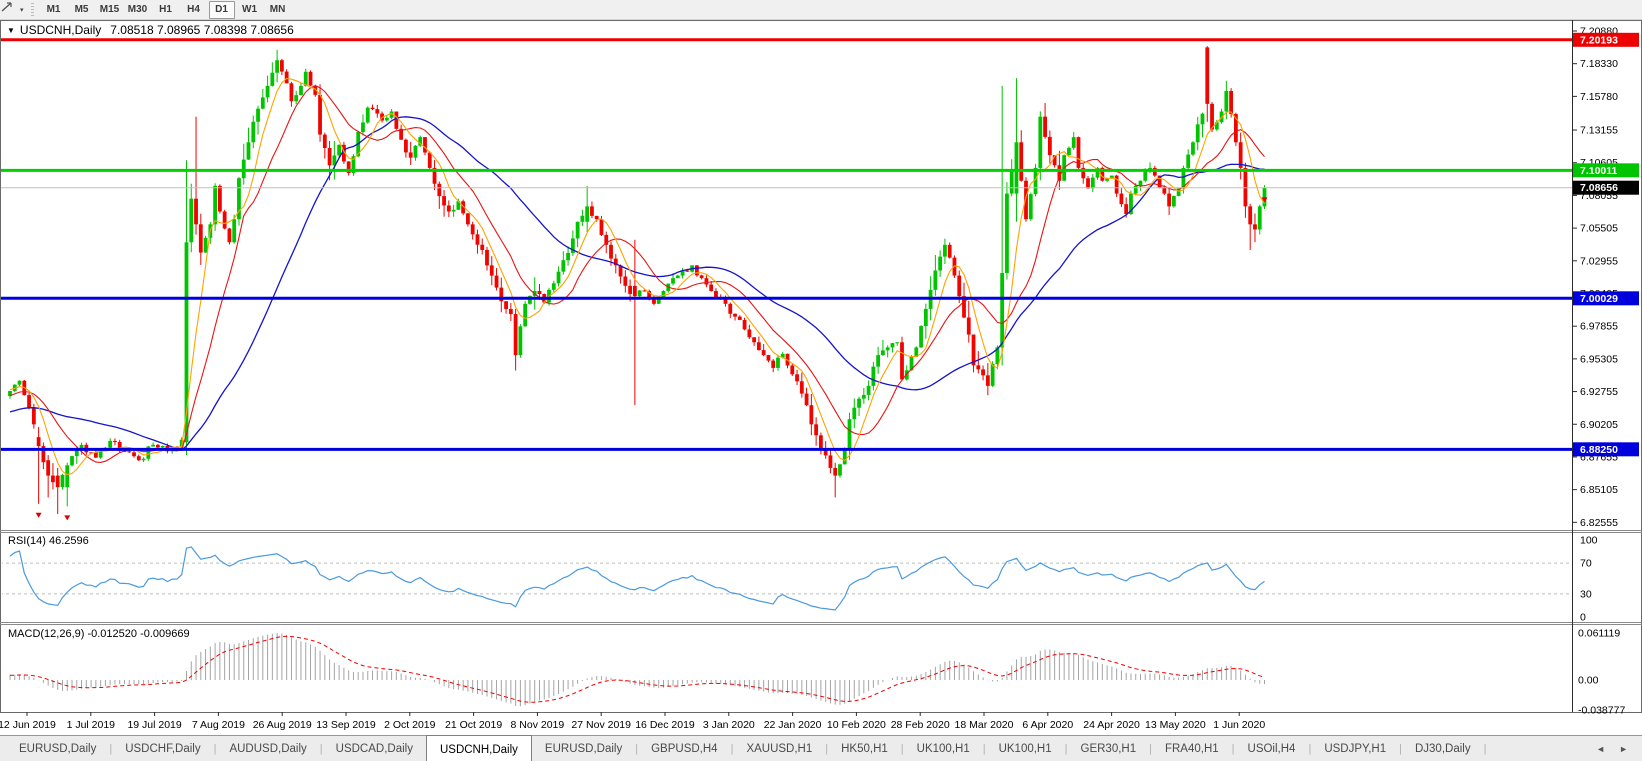 The width and height of the screenshot is (1642, 761). Describe the element at coordinates (779, 749) in the screenshot. I see `chart-tab-xauusd-h1: XAUUSD,H1` at that location.